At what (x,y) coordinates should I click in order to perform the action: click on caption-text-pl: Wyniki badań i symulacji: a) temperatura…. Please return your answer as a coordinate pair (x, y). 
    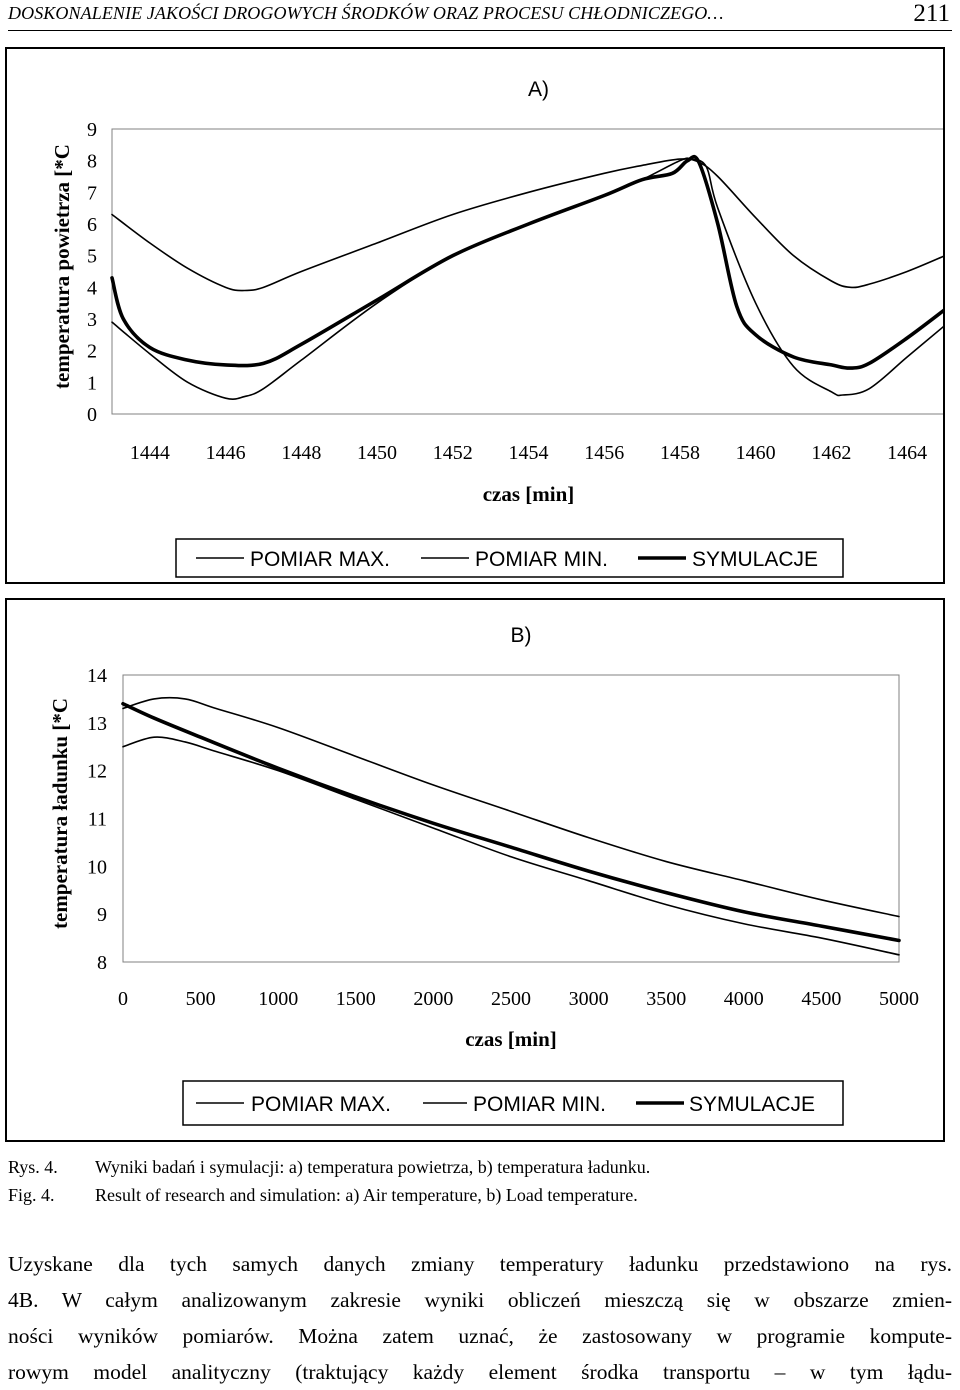
    Looking at the image, I should click on (373, 1167).